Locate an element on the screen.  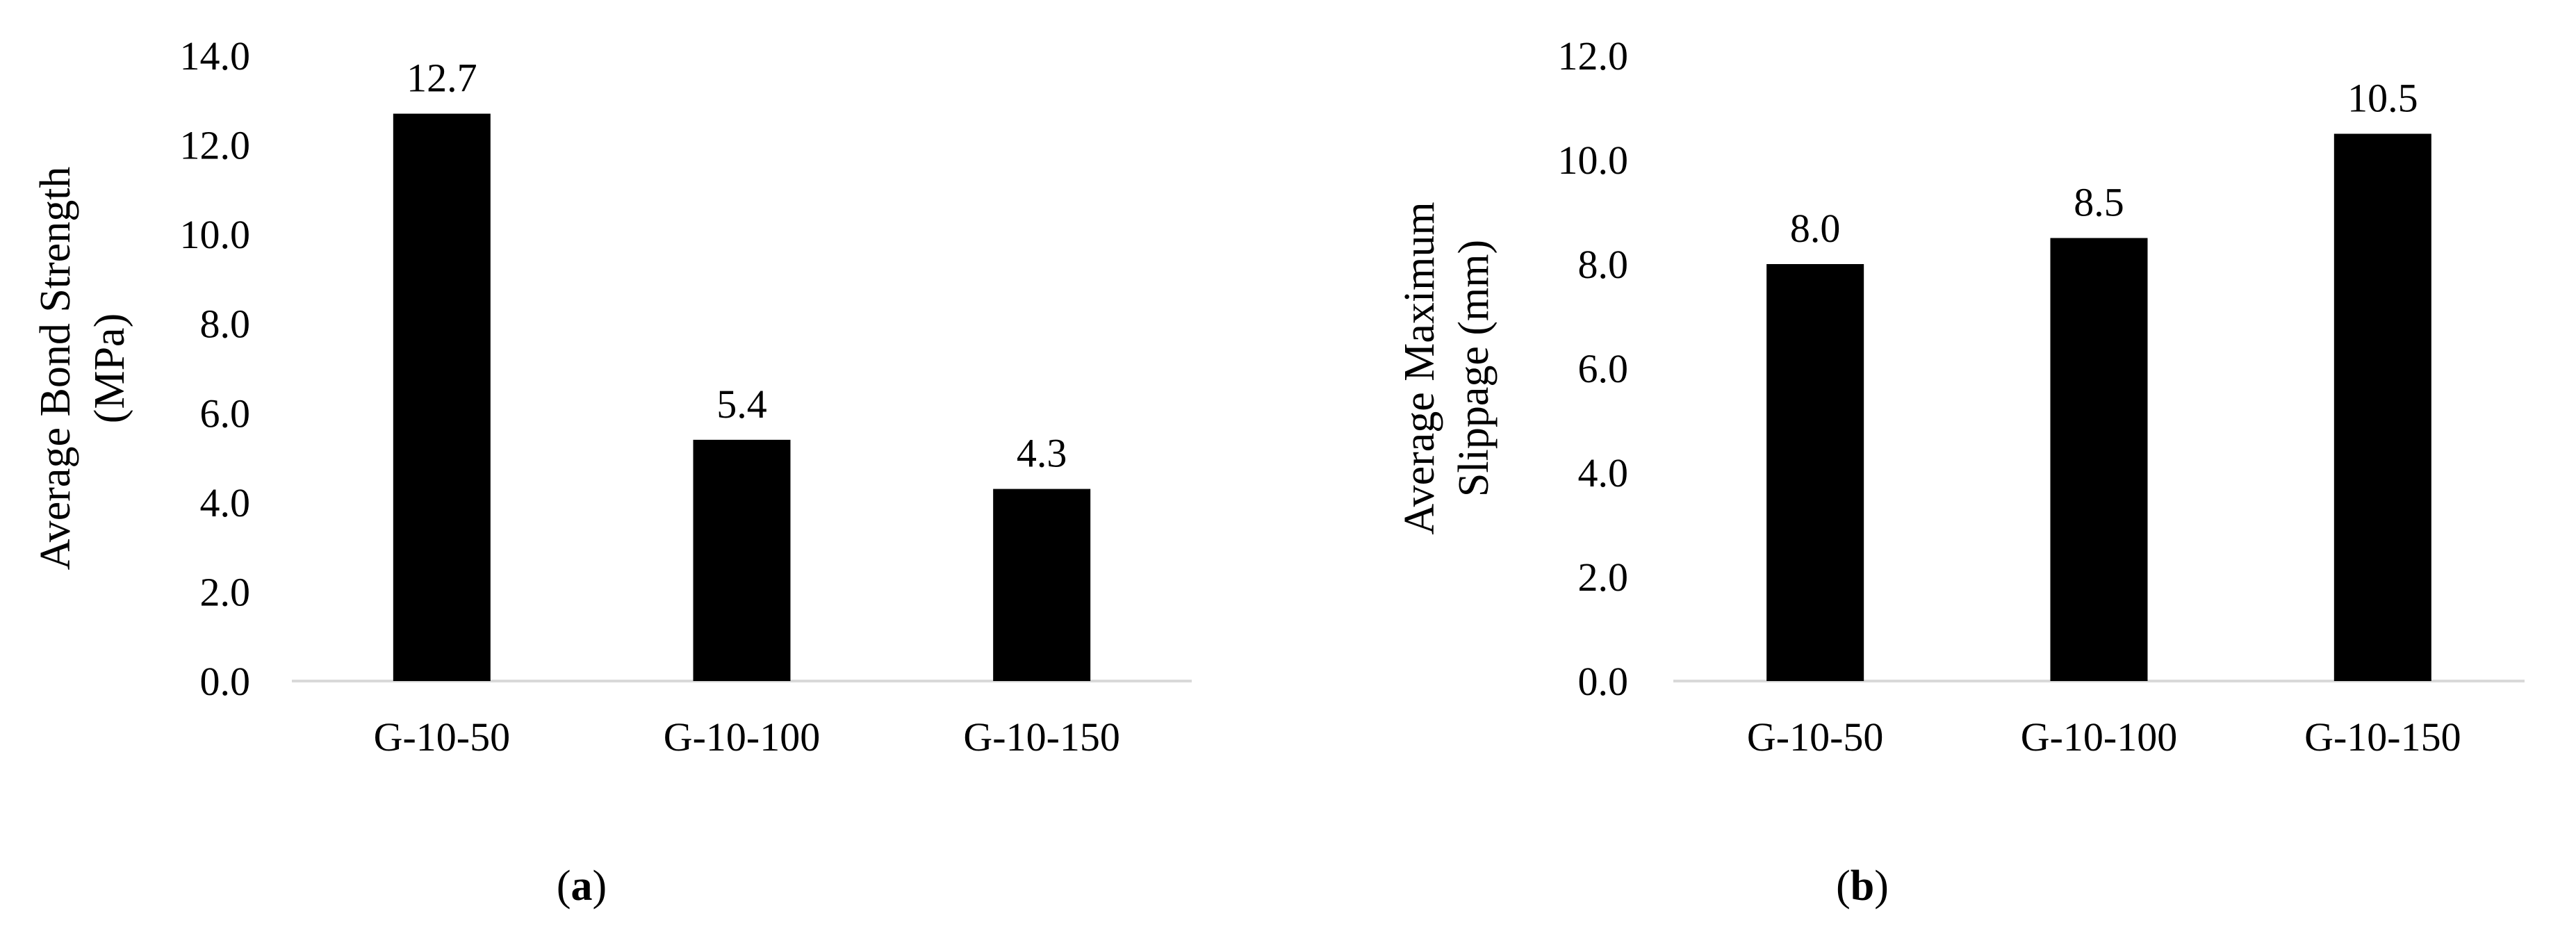
y-axis-title: Average Bond Strength (MPa) is located at coordinates (82, 369).